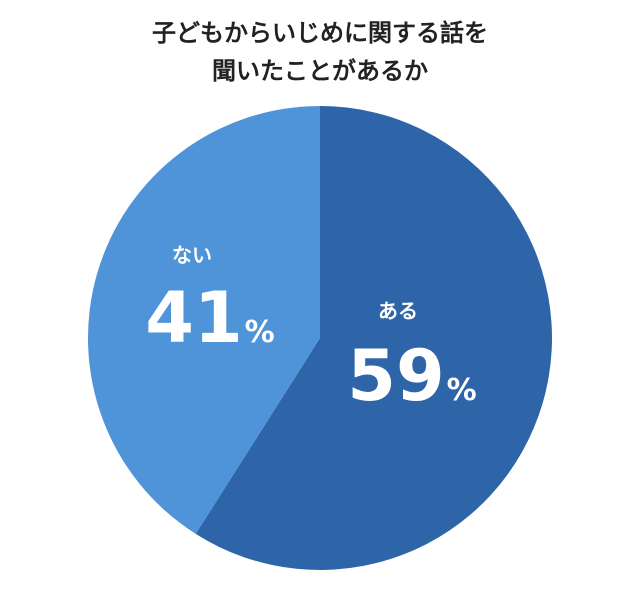 This screenshot has width=640, height=598. Describe the element at coordinates (320, 71) in the screenshot. I see `chart-title-line-2: 聞いたことがあるか` at that location.